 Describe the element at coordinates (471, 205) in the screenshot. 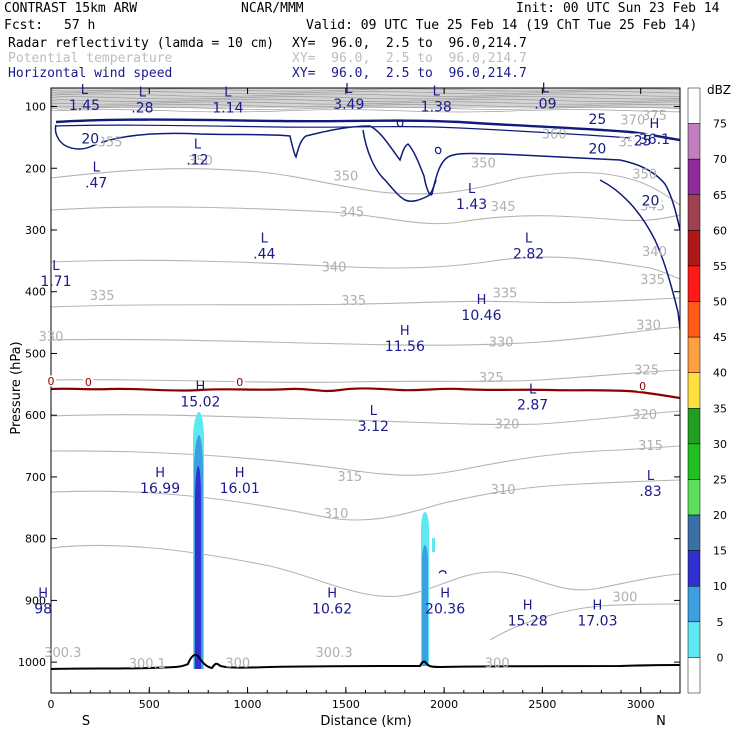

I see `extremum-value: 1.43` at that location.